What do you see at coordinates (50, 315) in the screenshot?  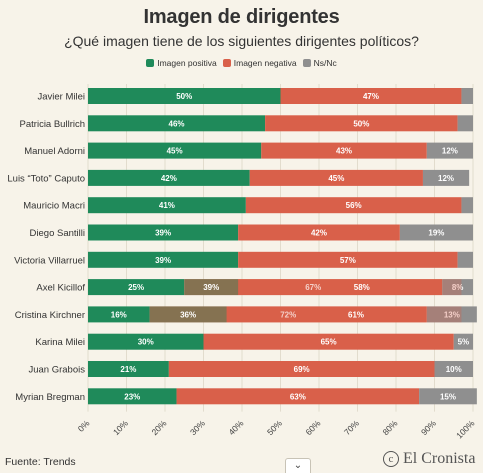 I see `category-label: Cristina Kirchner` at bounding box center [50, 315].